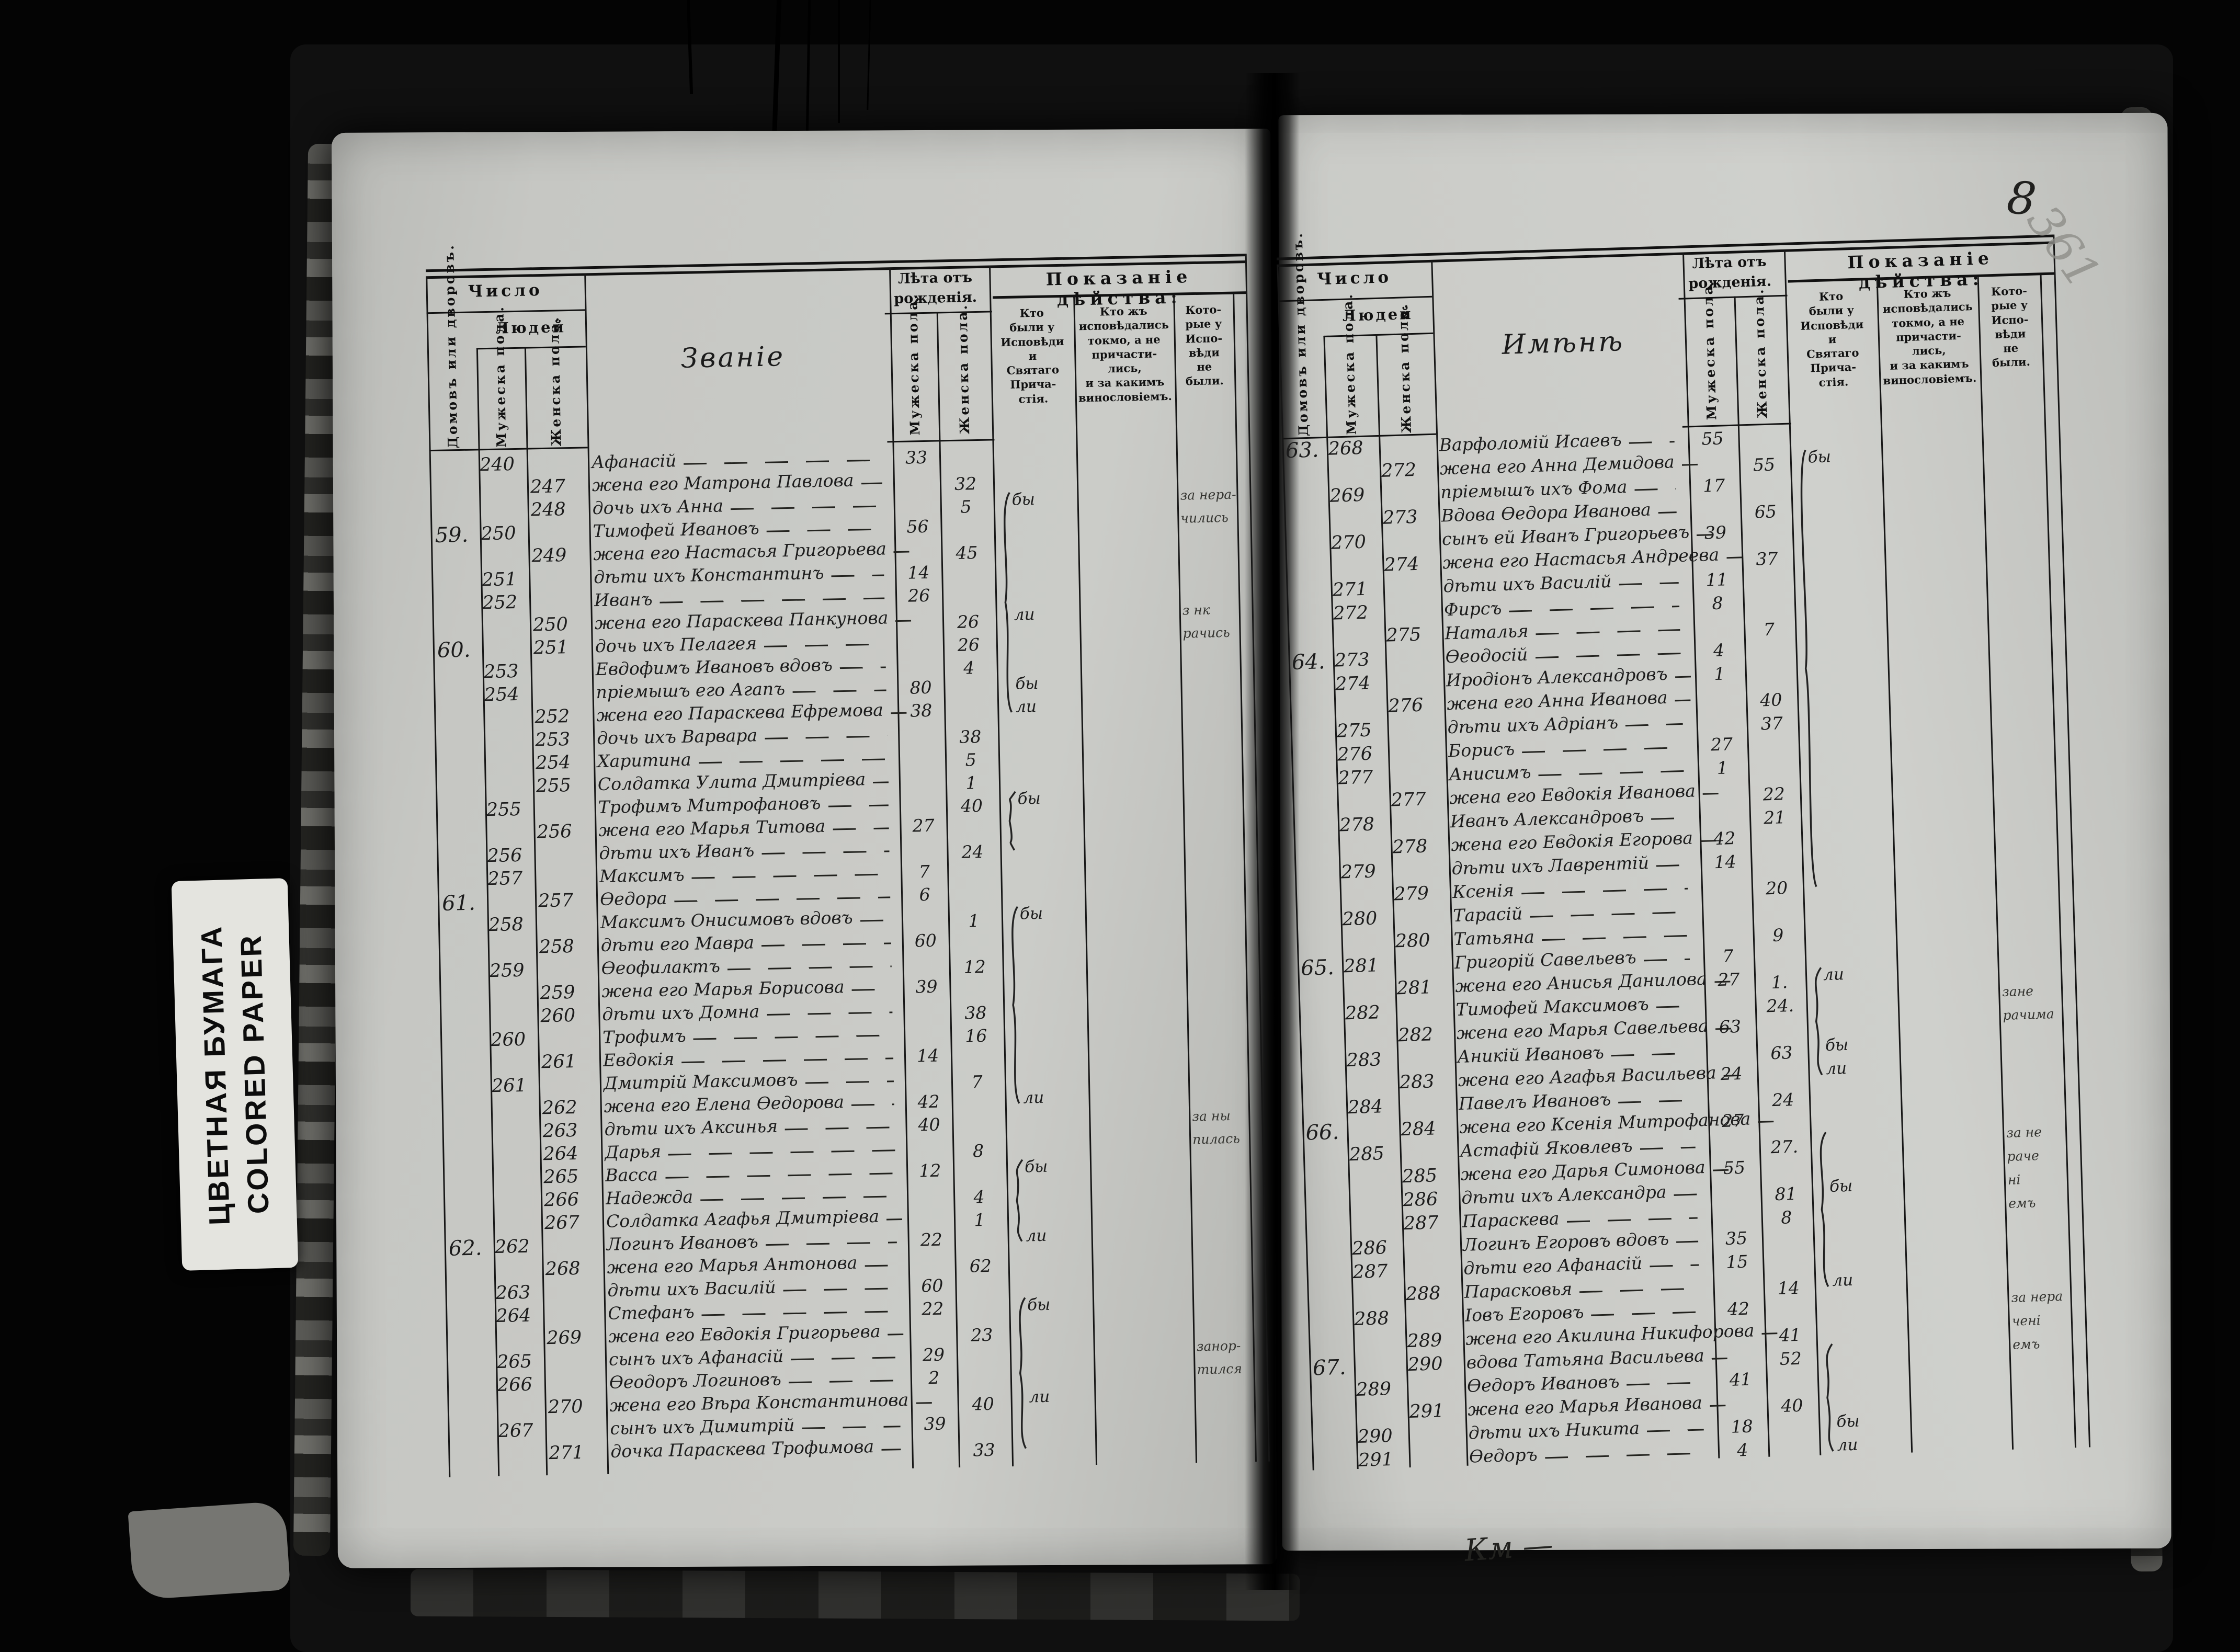 The height and width of the screenshot is (1652, 2240). What do you see at coordinates (2014, 1180) in the screenshot?
I see `margin-note: ні` at bounding box center [2014, 1180].